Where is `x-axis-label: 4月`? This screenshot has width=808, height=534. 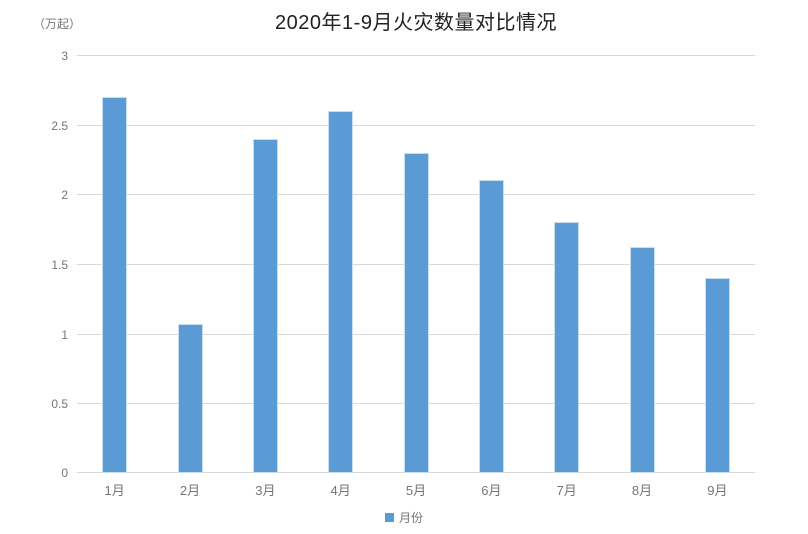
x-axis-label: 4月 is located at coordinates (340, 490).